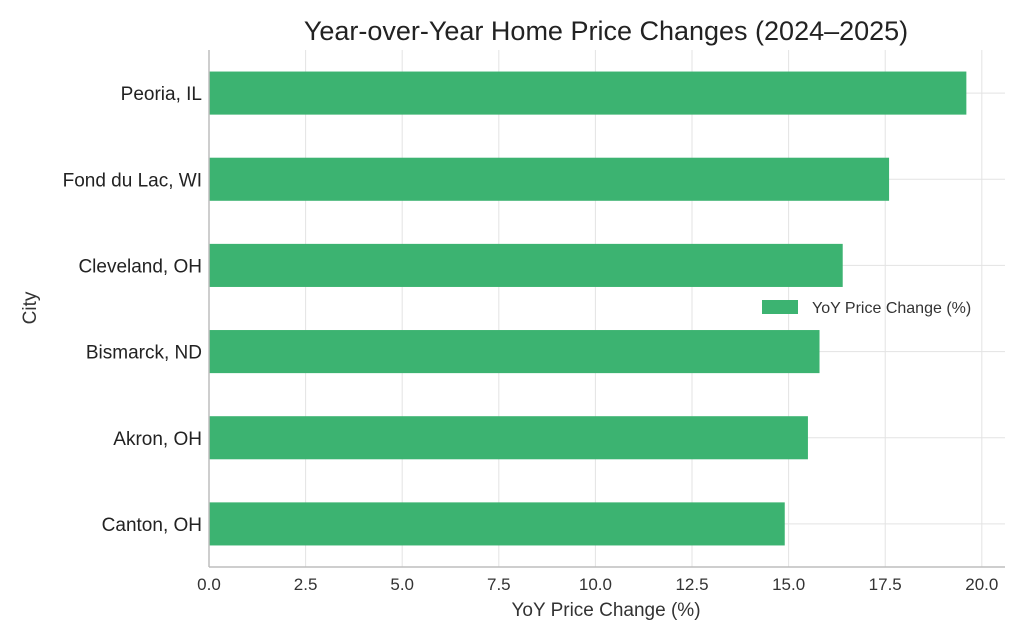  I want to click on x-tick-label: 20.0, so click(981, 584).